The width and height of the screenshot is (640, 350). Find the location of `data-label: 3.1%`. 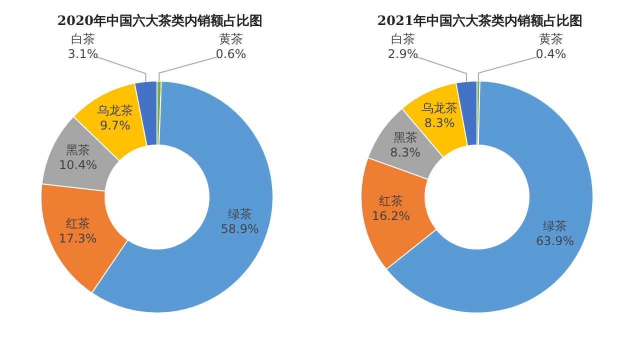

data-label: 3.1% is located at coordinates (83, 54).